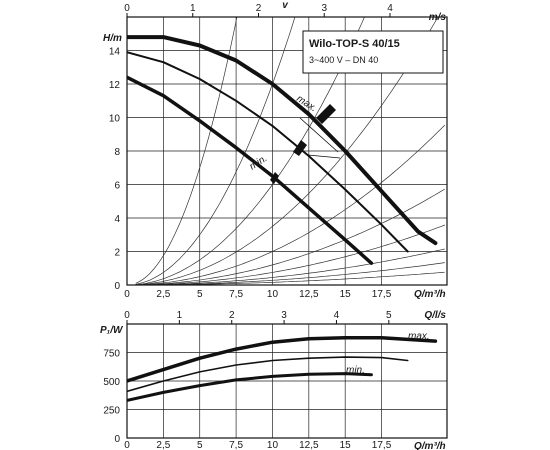  Describe the element at coordinates (435, 315) in the screenshot. I see `power-top-axis-unit: Q/l/s` at that location.